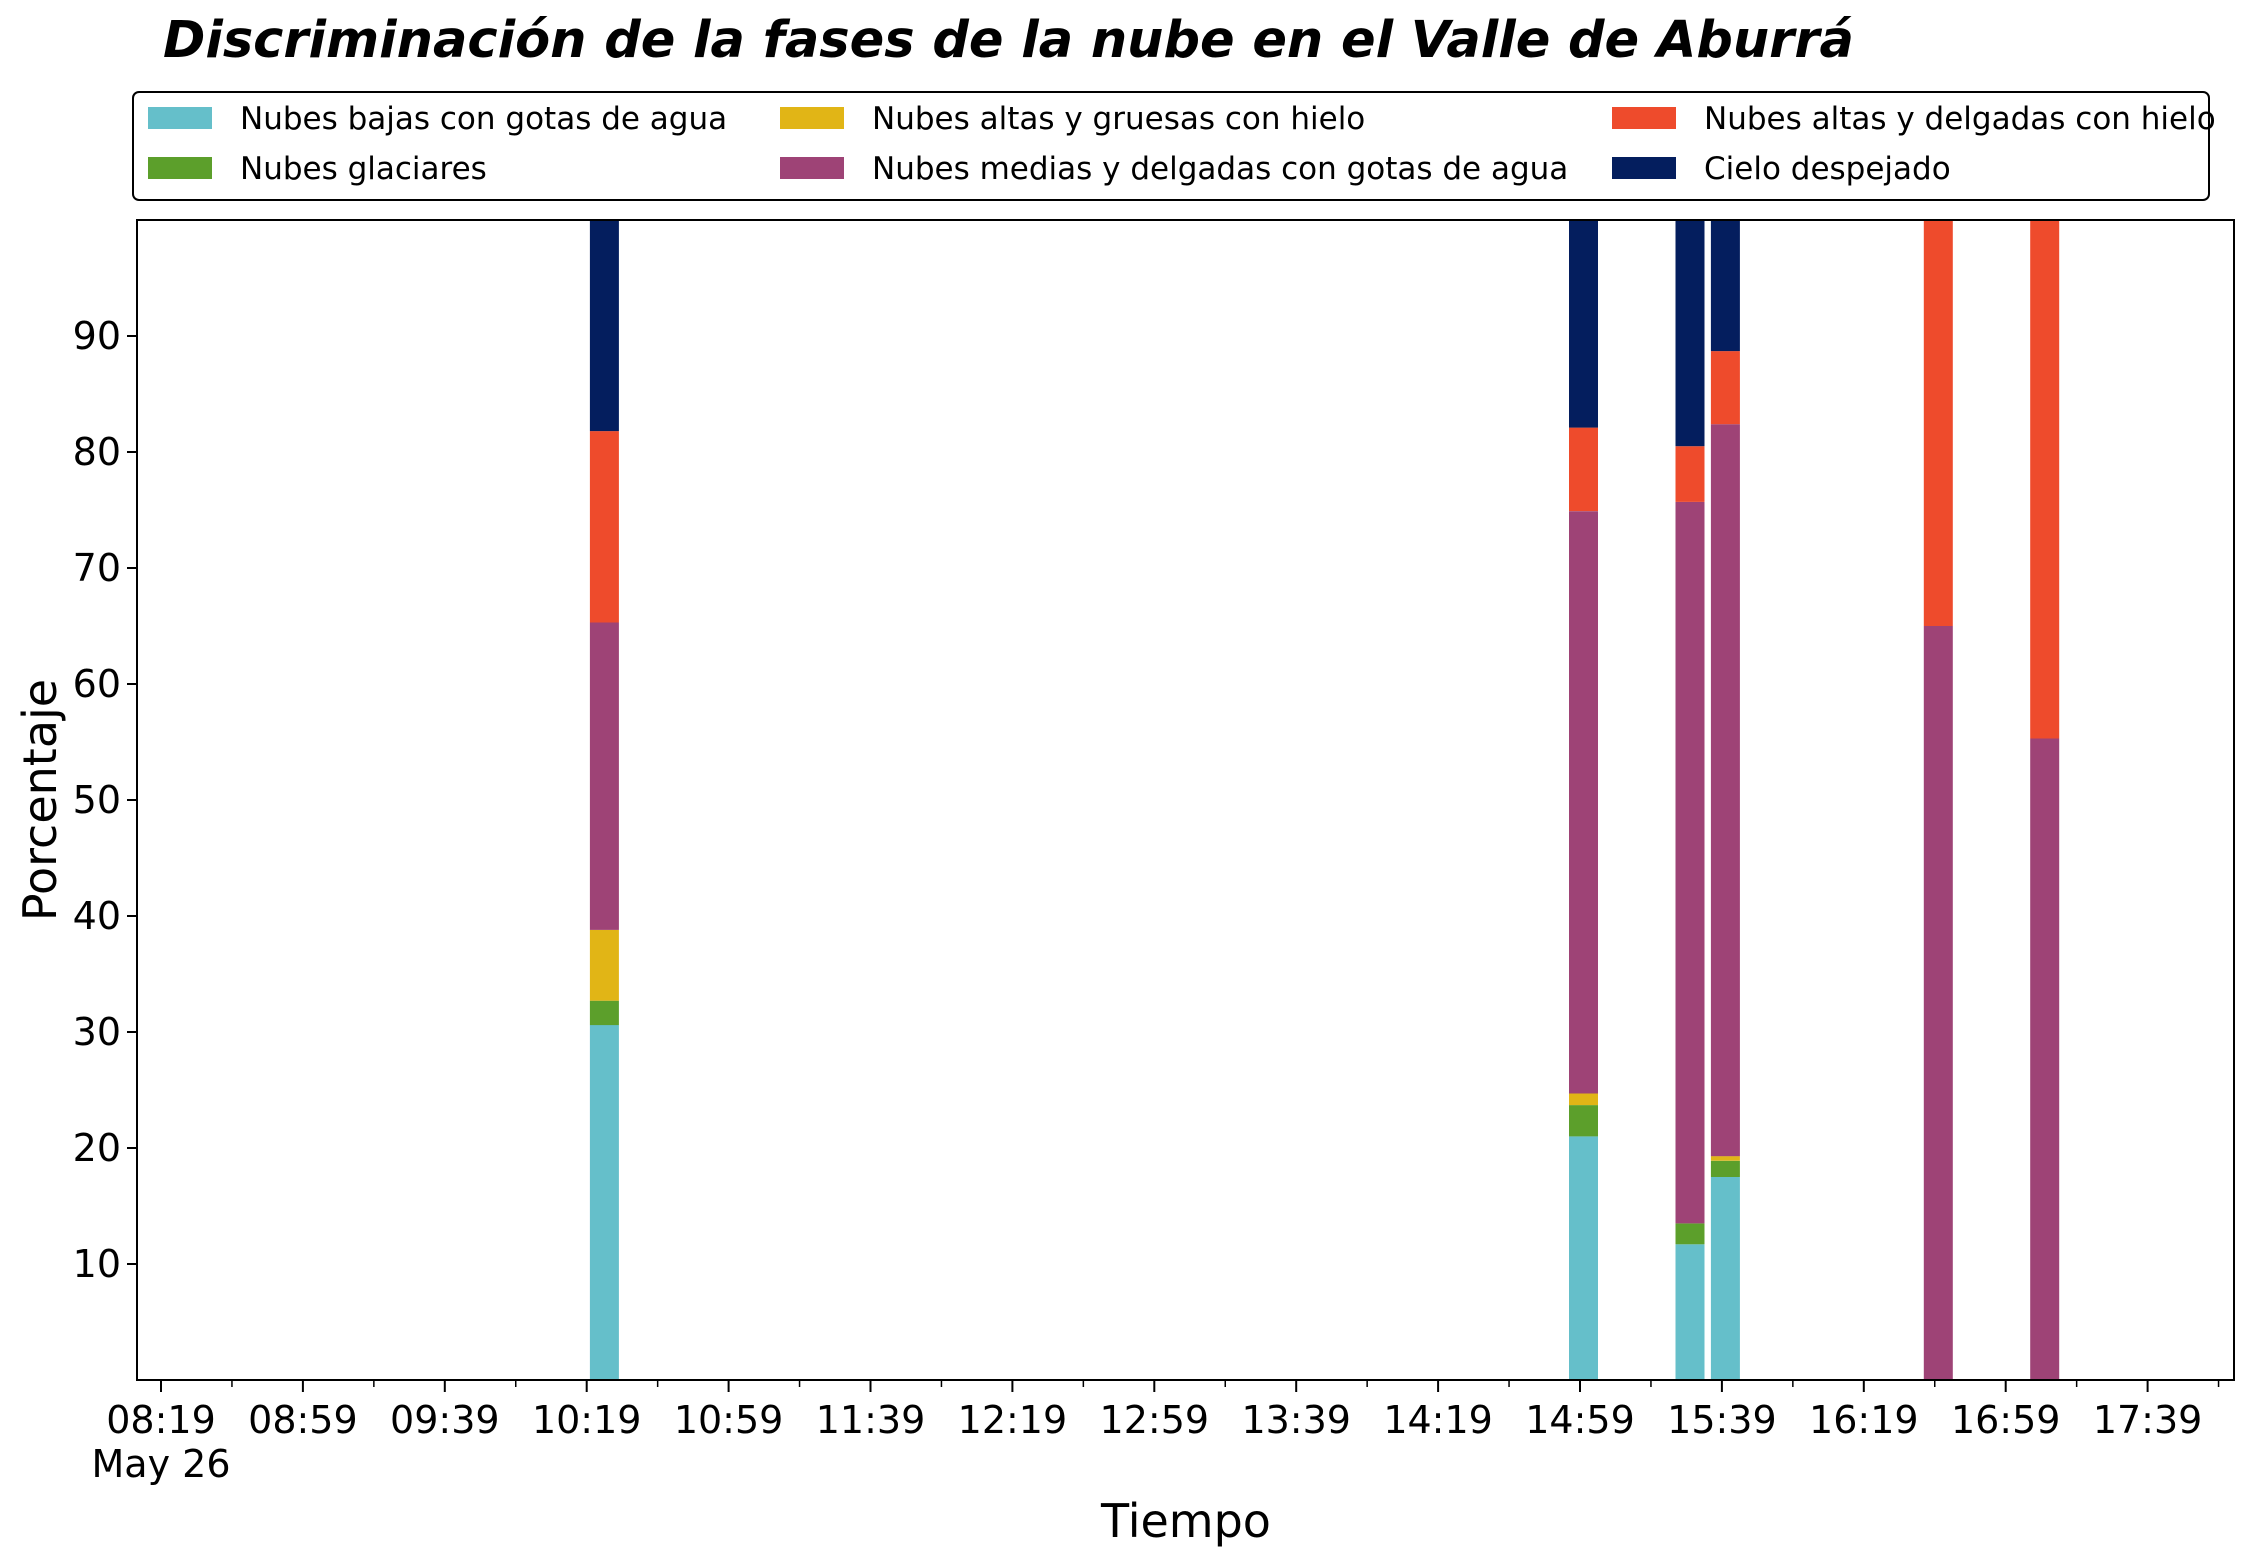  What do you see at coordinates (1118, 119) in the screenshot?
I see `legend-label-3: Nubes altas y gruesas con hielo` at bounding box center [1118, 119].